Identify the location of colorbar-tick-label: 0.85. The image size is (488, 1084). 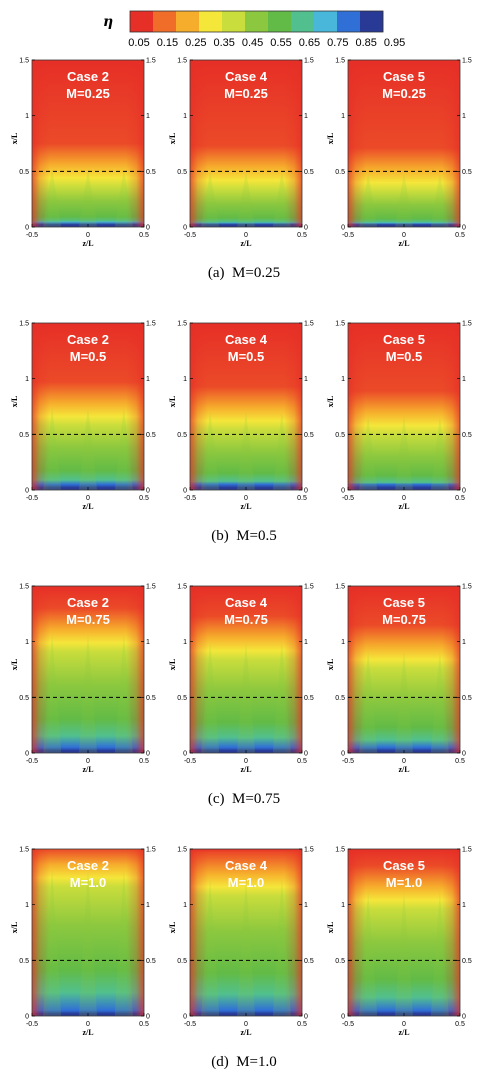
(365, 43).